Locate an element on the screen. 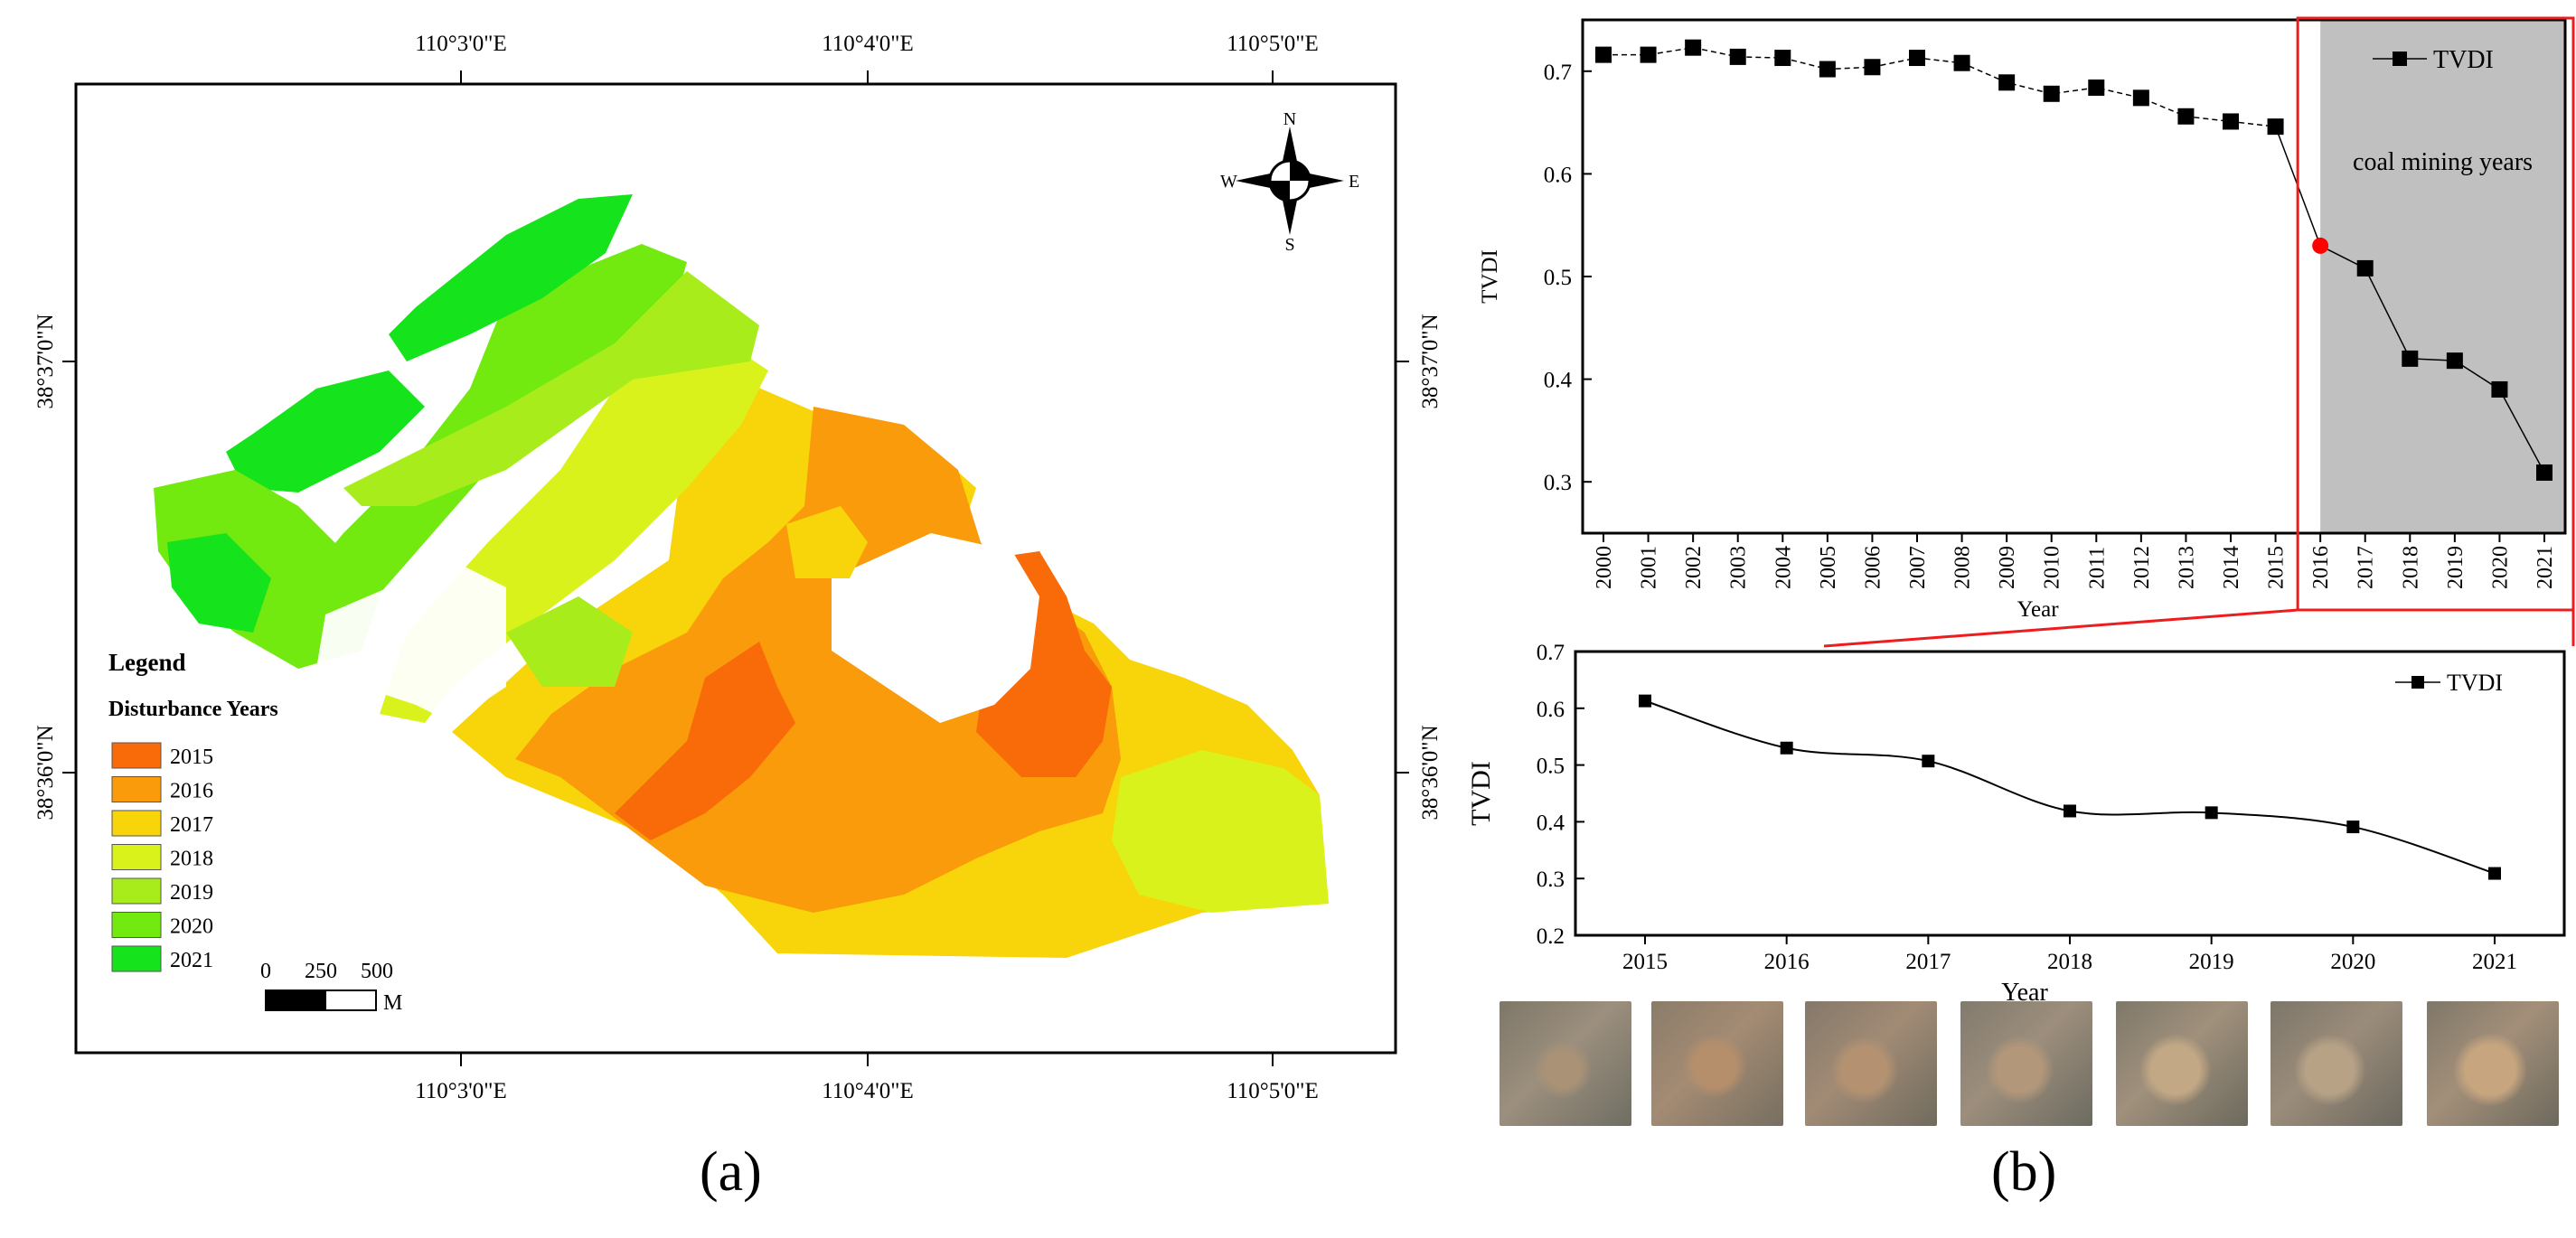 Image resolution: width=2576 pixels, height=1238 pixels. chart2-series-curve is located at coordinates (2070, 787).